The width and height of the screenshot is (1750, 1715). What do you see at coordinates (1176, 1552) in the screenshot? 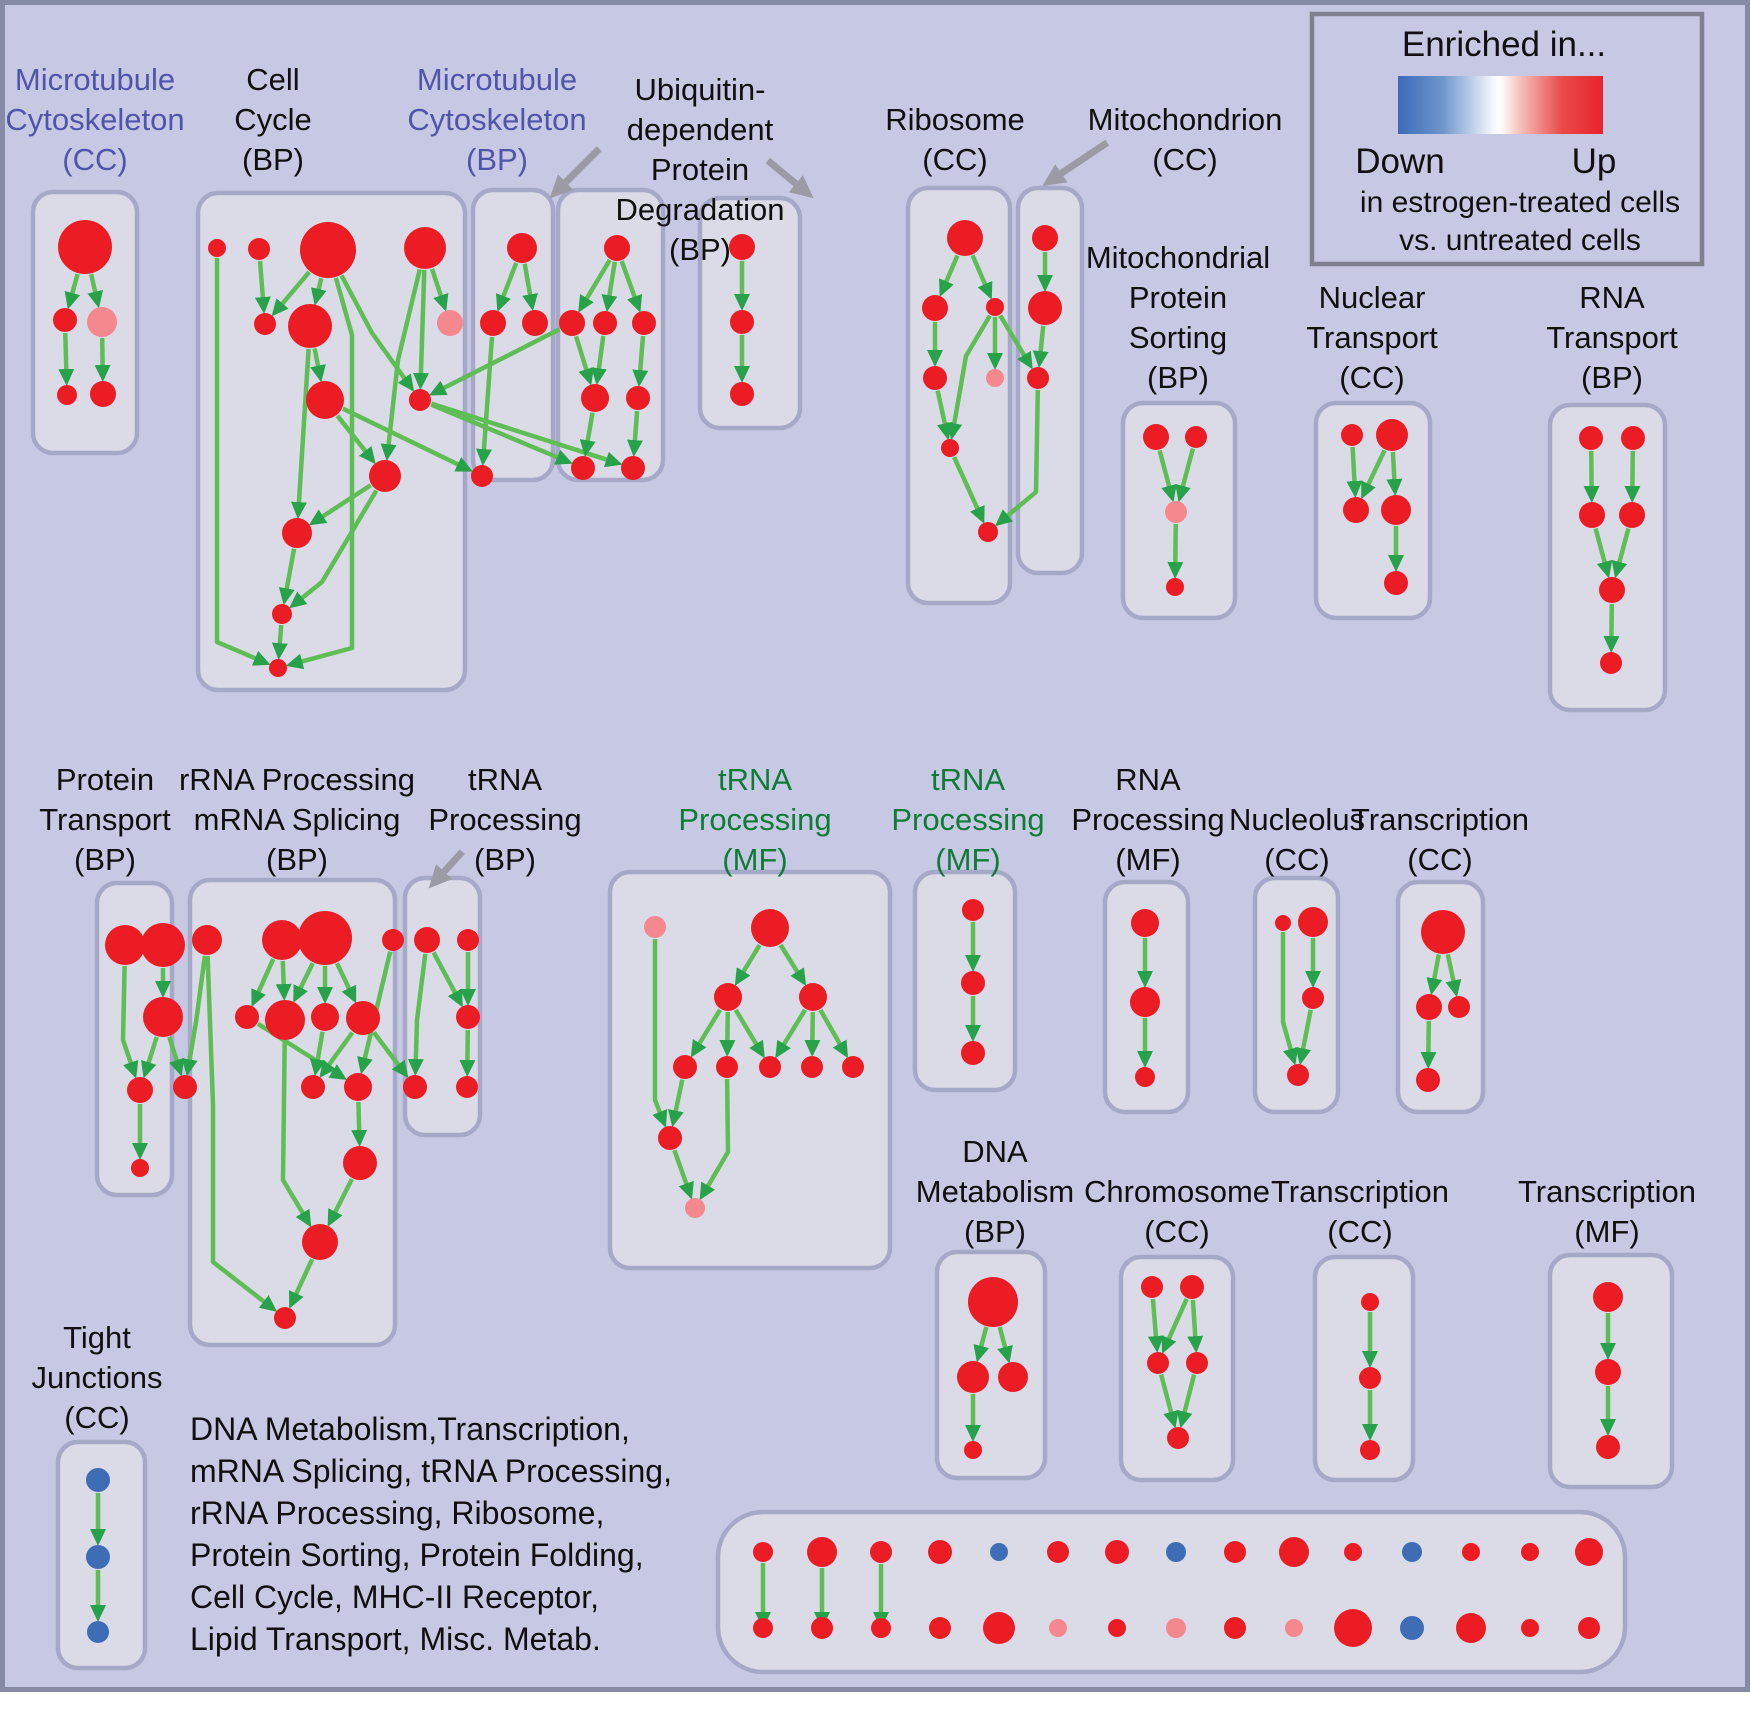
I see `node-misc-col8-top` at bounding box center [1176, 1552].